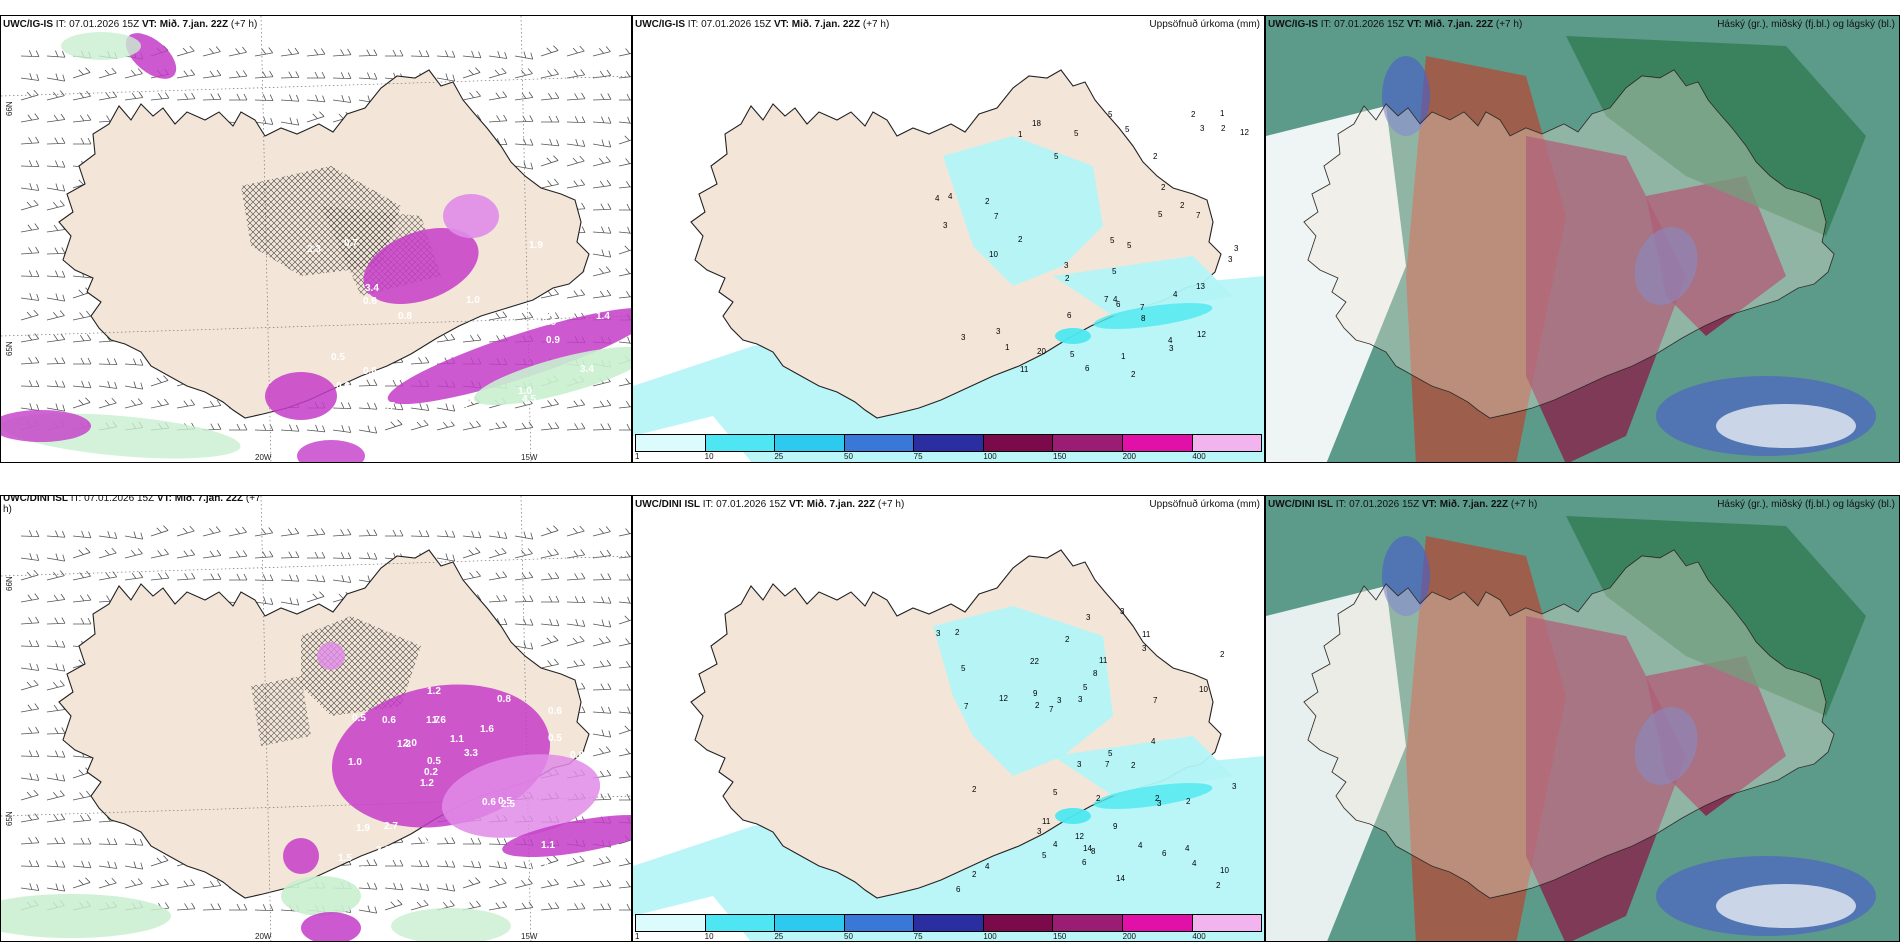  Describe the element at coordinates (1786, 426) in the screenshot. I see `clear-area` at that location.